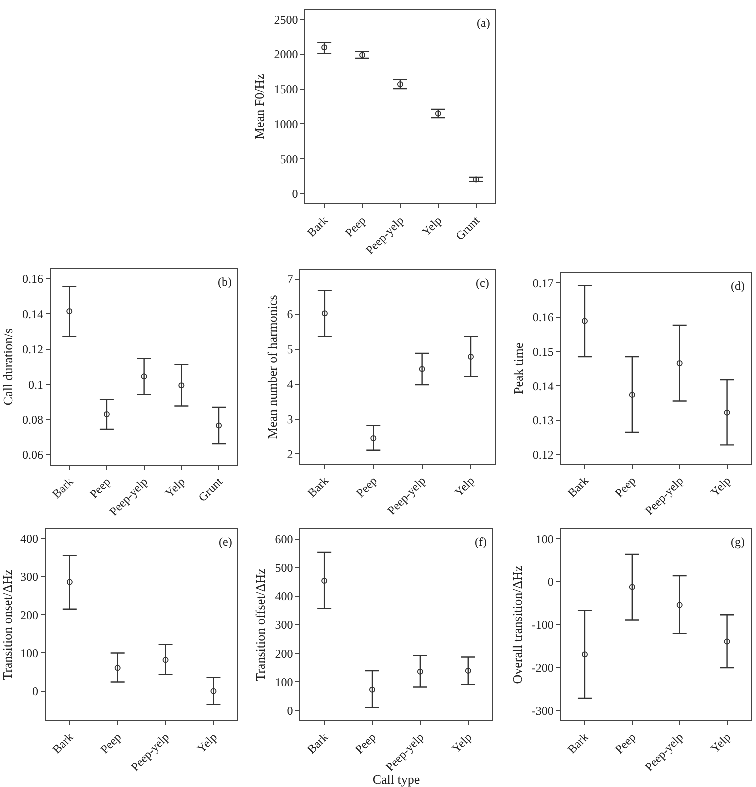  I want to click on y-tick-label: 0.13, so click(543, 421).